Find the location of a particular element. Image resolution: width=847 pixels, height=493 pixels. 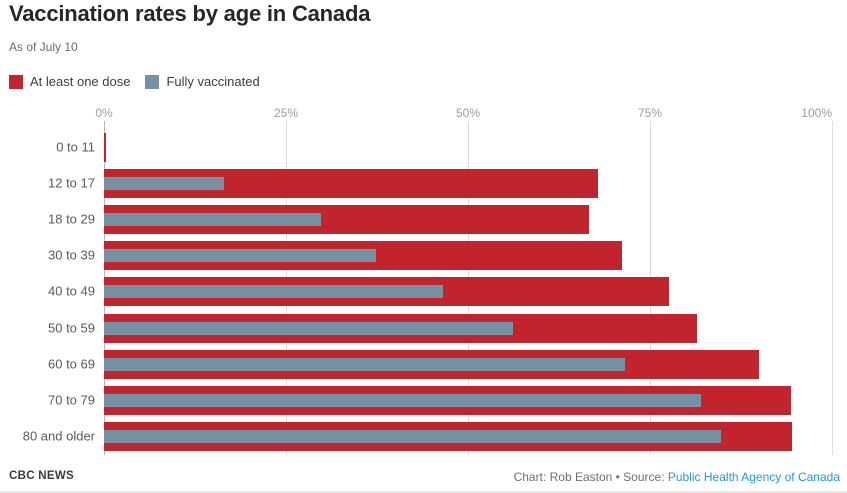

legend-swatch-one-dose-icon is located at coordinates (16, 81).